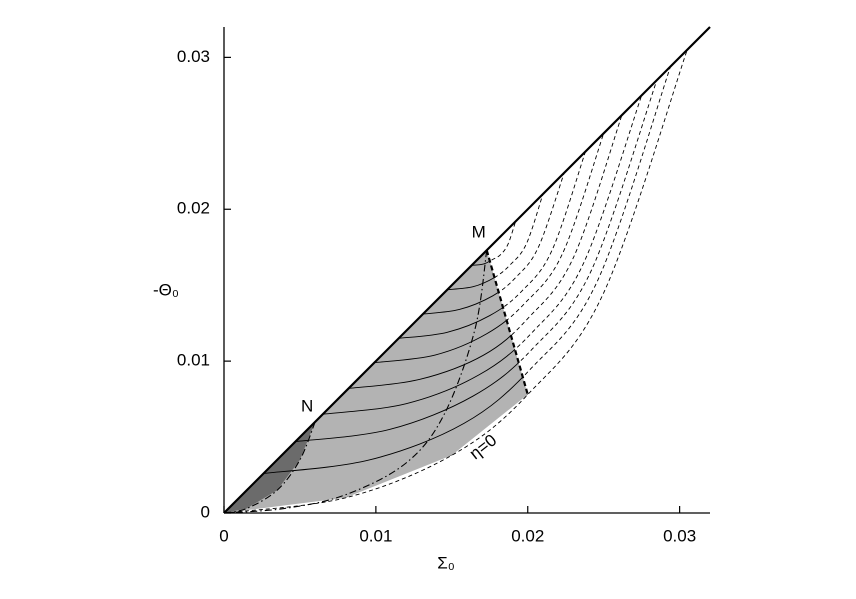  I want to click on x-tick-label: 0.03, so click(679, 535).